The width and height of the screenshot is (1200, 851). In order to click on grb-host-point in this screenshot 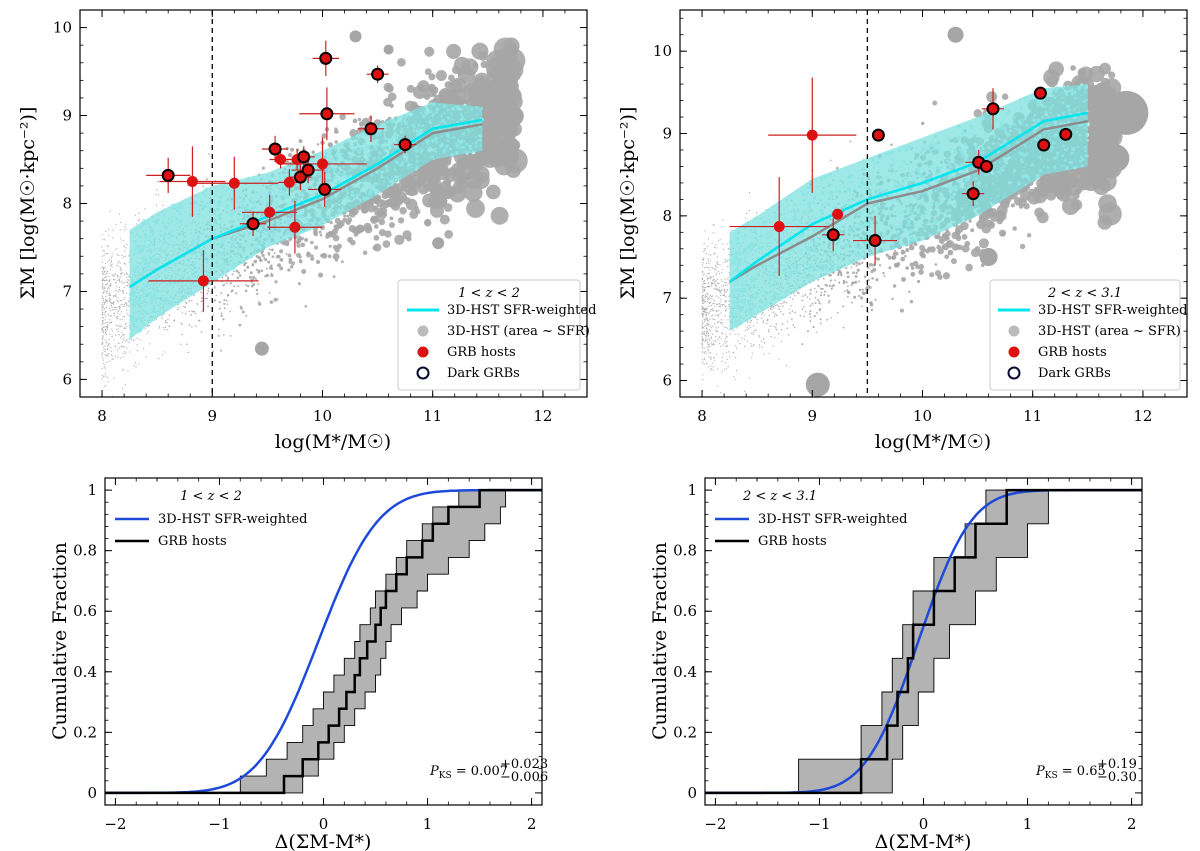, I will do `click(281, 160)`.